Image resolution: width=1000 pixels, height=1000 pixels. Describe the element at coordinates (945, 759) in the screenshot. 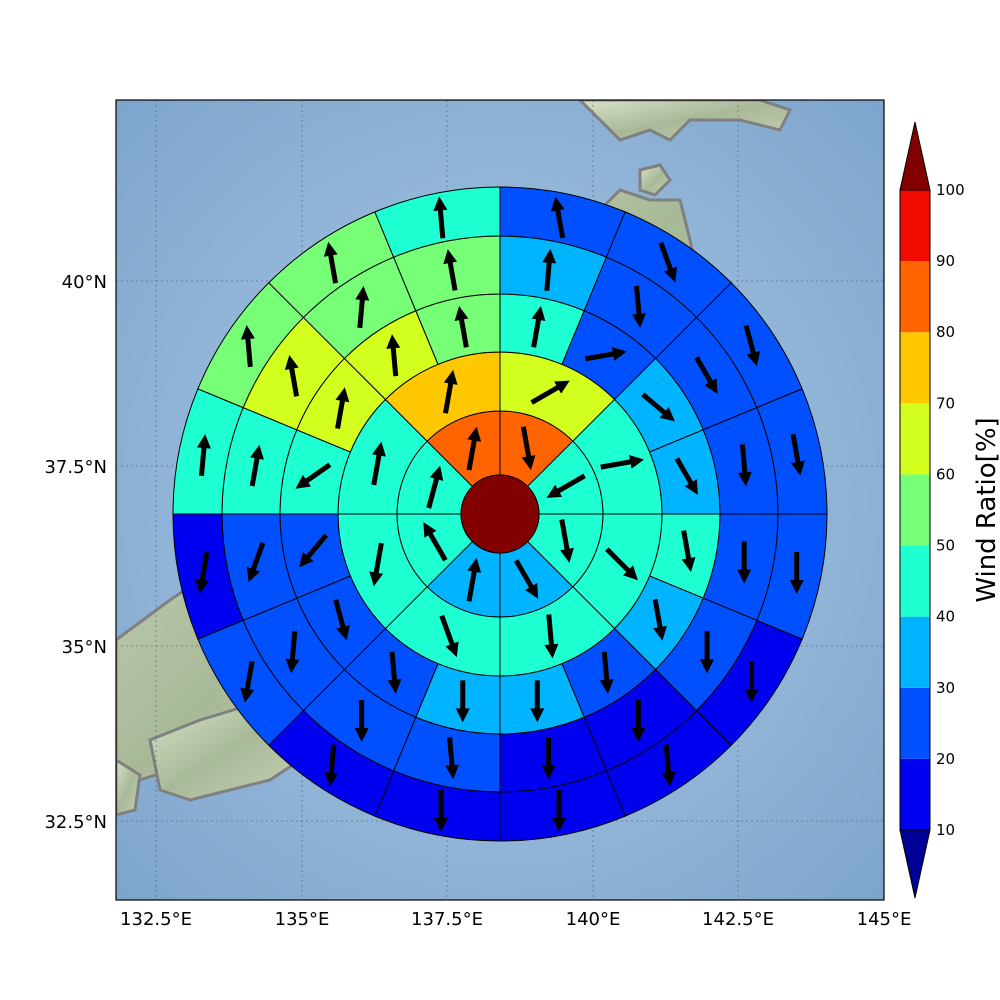

I see `colorbar-tick-label: 20` at that location.